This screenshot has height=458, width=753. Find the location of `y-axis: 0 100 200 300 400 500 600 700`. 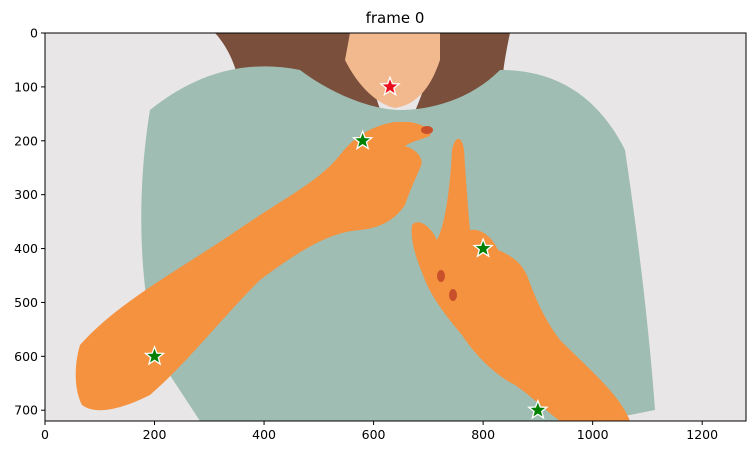

y-axis: 0 100 200 300 400 500 600 700 is located at coordinates (29, 222).